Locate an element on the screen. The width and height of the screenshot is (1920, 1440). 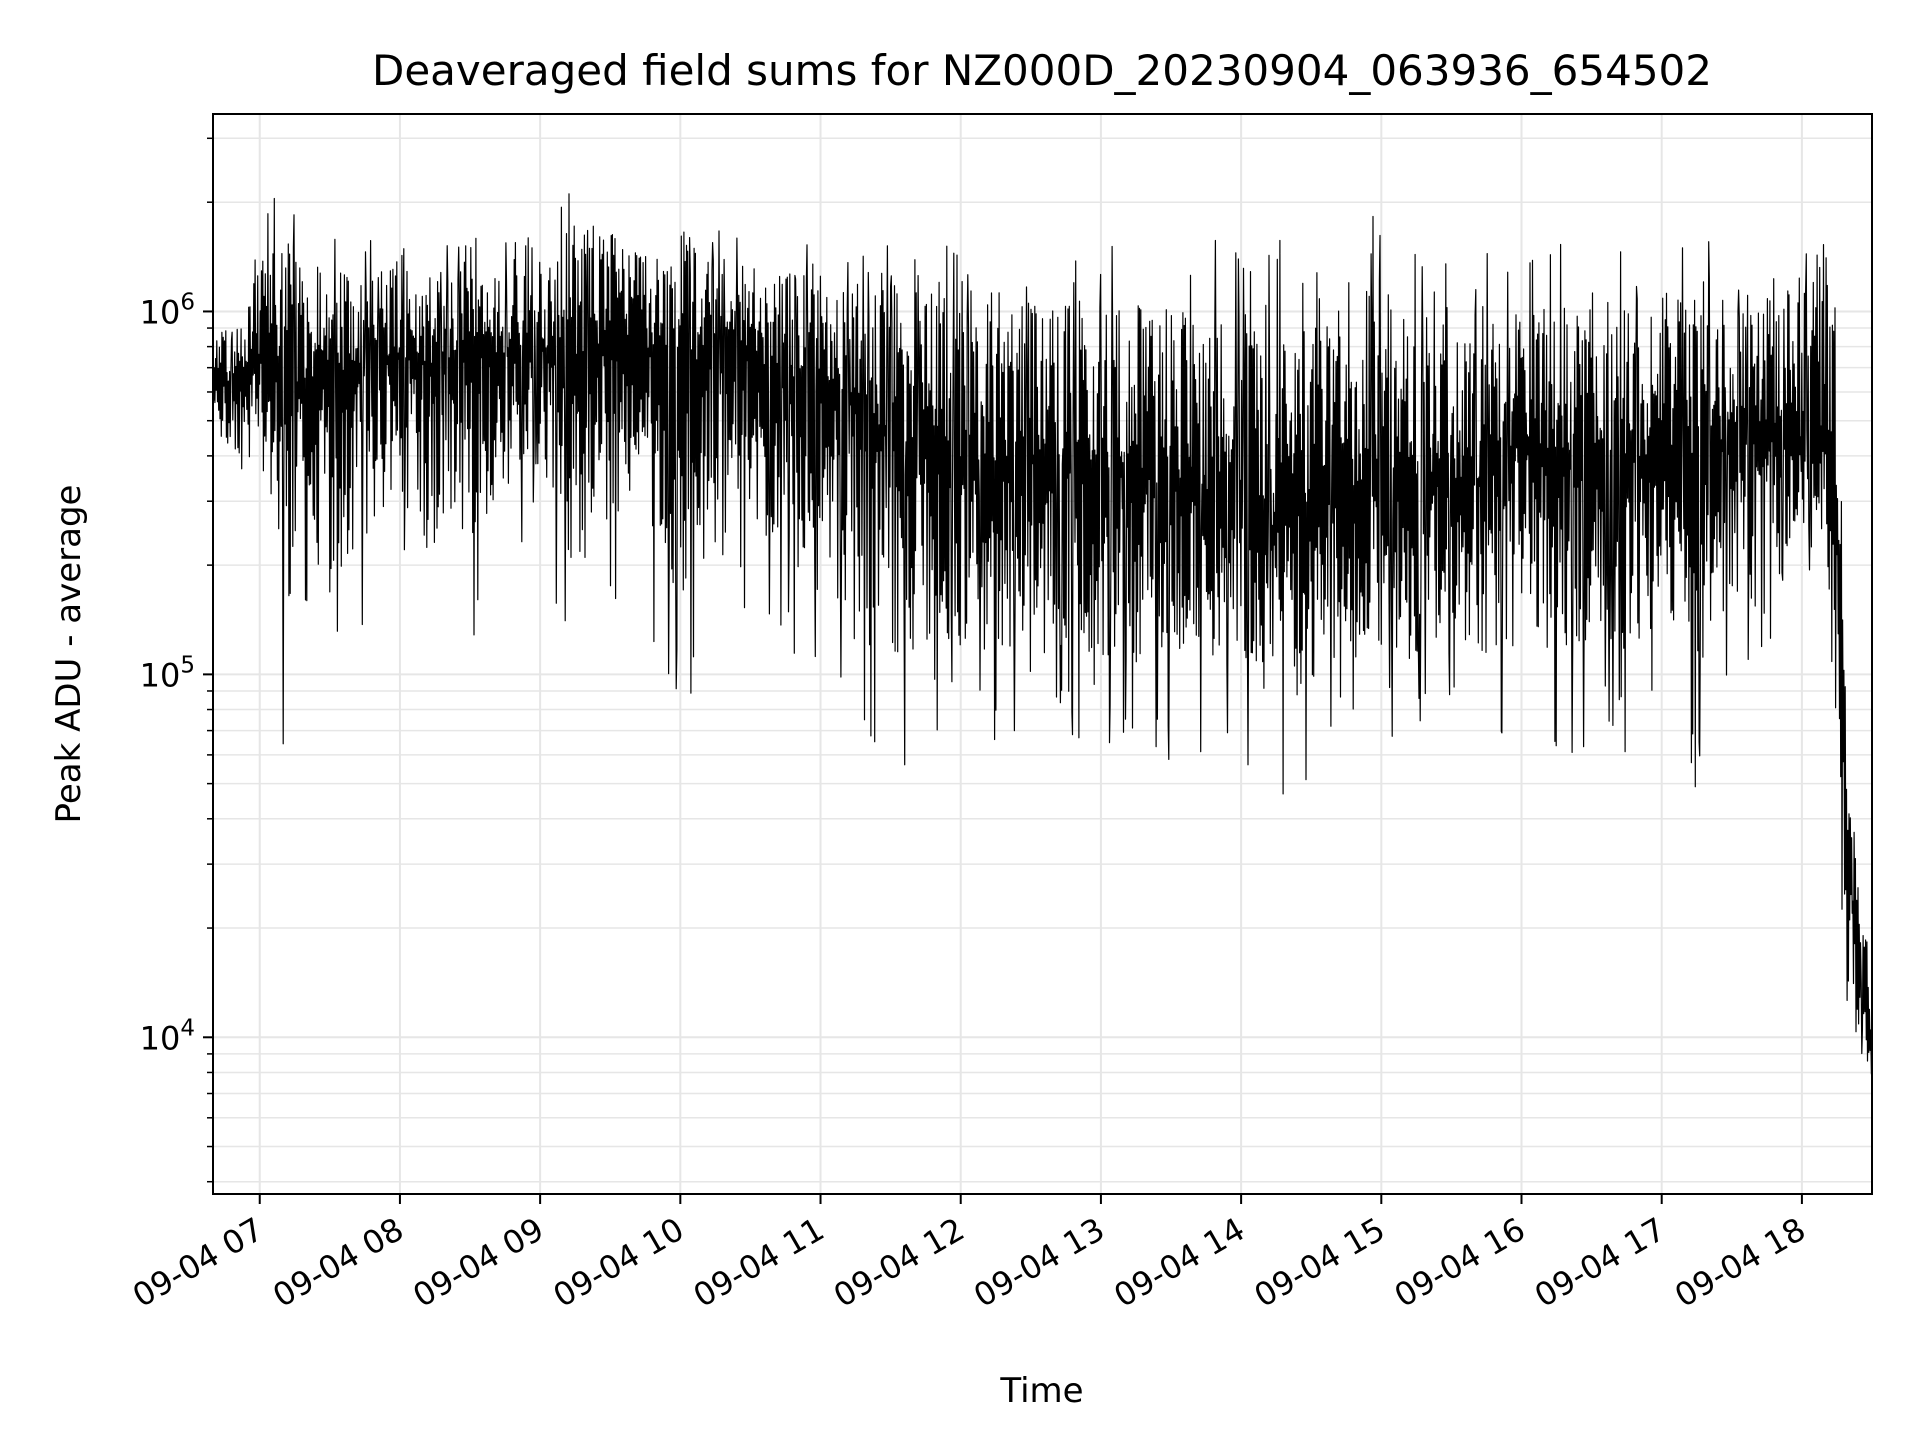
y-tick-label: 10⁴ is located at coordinates (167, 1036).